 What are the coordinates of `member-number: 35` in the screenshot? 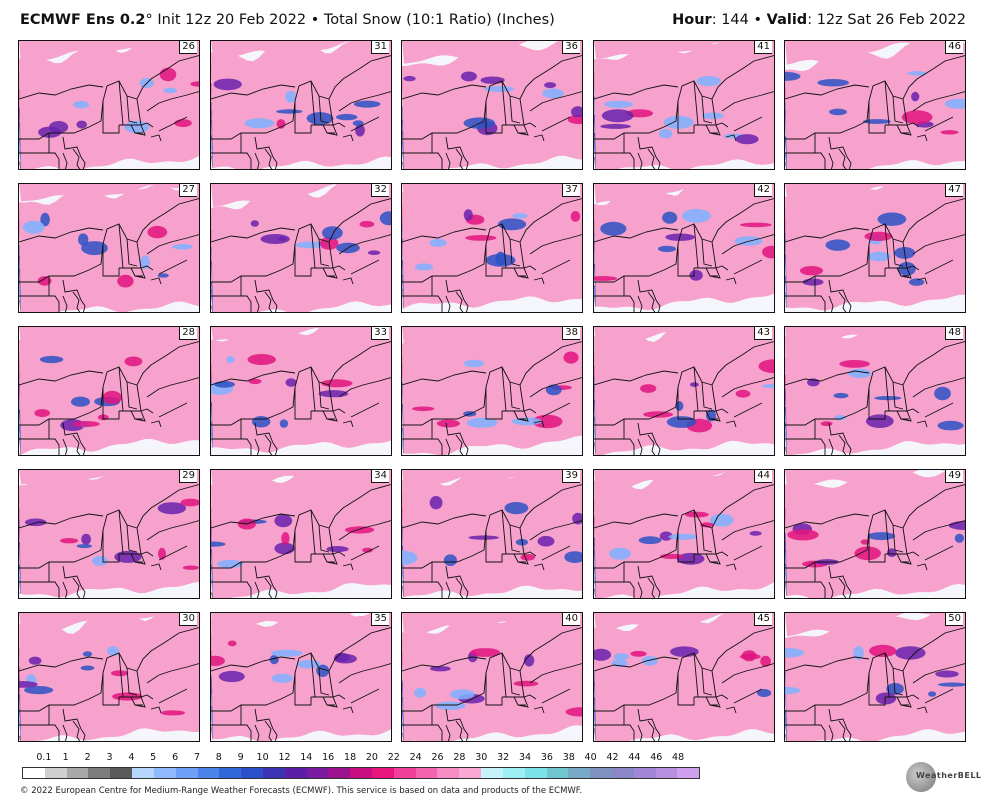 It's located at (380, 619).